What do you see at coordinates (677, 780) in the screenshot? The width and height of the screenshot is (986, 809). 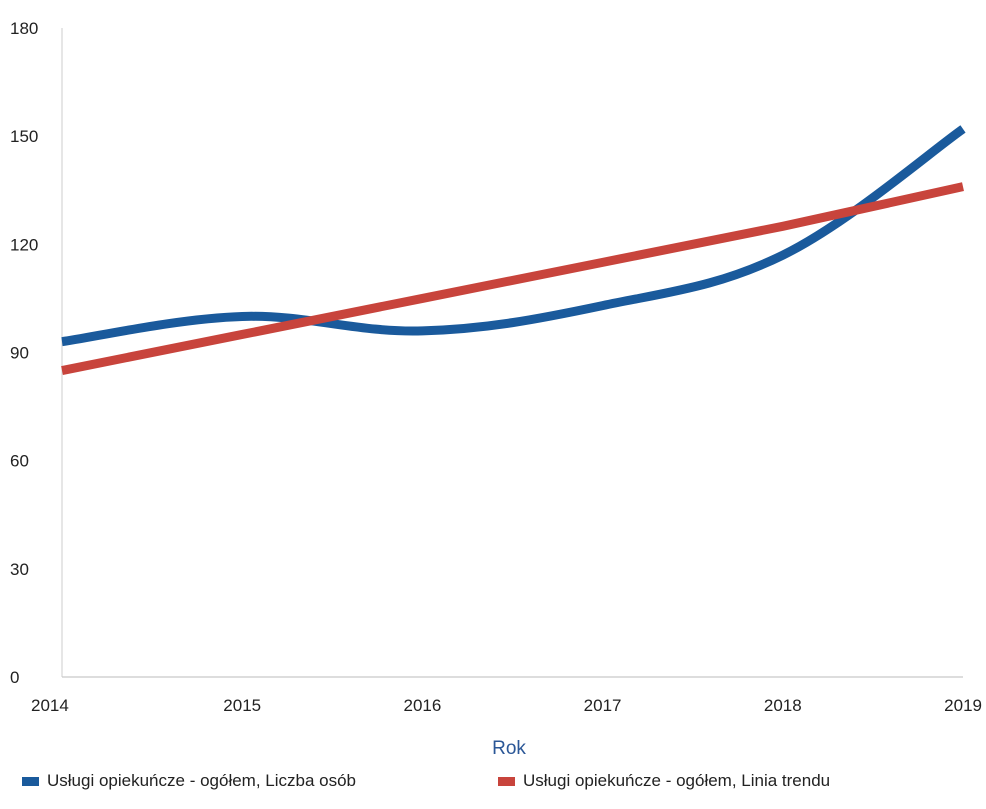 I see `legend-label-linia-trendu: Usługi opiekuńcze - ogółem, Linia trendu` at bounding box center [677, 780].